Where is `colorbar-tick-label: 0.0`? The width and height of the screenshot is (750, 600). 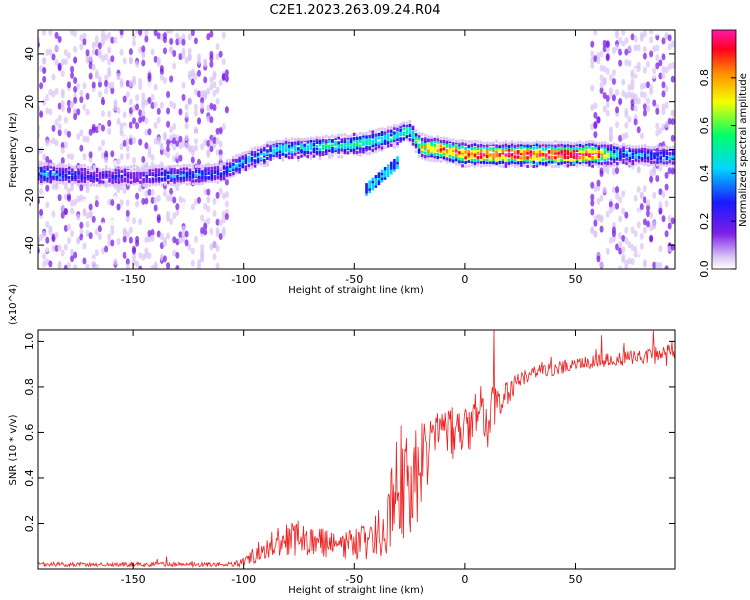
colorbar-tick-label: 0.0 is located at coordinates (704, 269).